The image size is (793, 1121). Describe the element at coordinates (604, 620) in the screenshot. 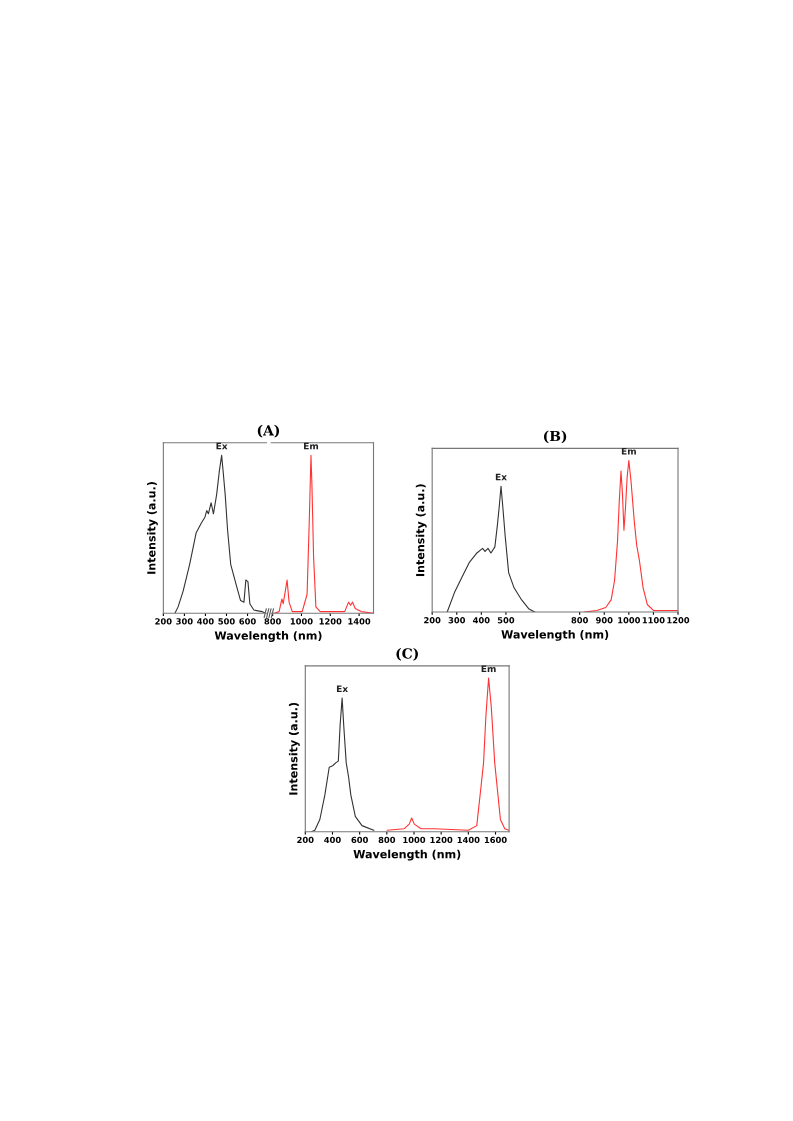

I see `x-tick-label: 900` at that location.